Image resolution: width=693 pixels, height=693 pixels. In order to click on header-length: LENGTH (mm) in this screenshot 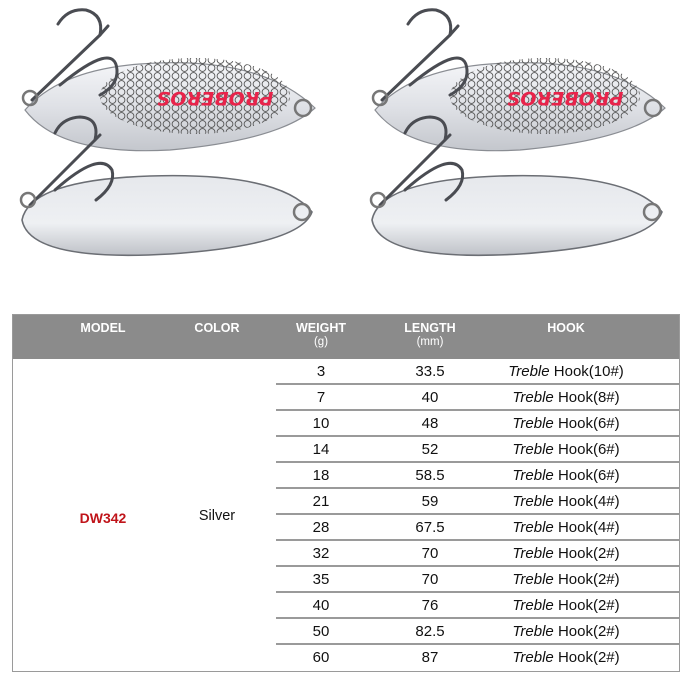, I will do `click(430, 334)`.